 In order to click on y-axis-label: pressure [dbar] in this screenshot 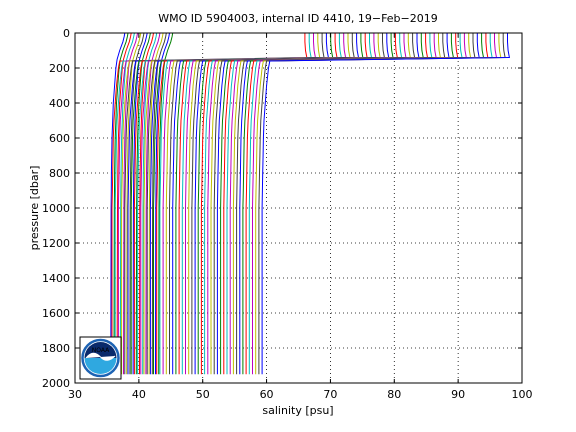, I will do `click(34, 208)`.